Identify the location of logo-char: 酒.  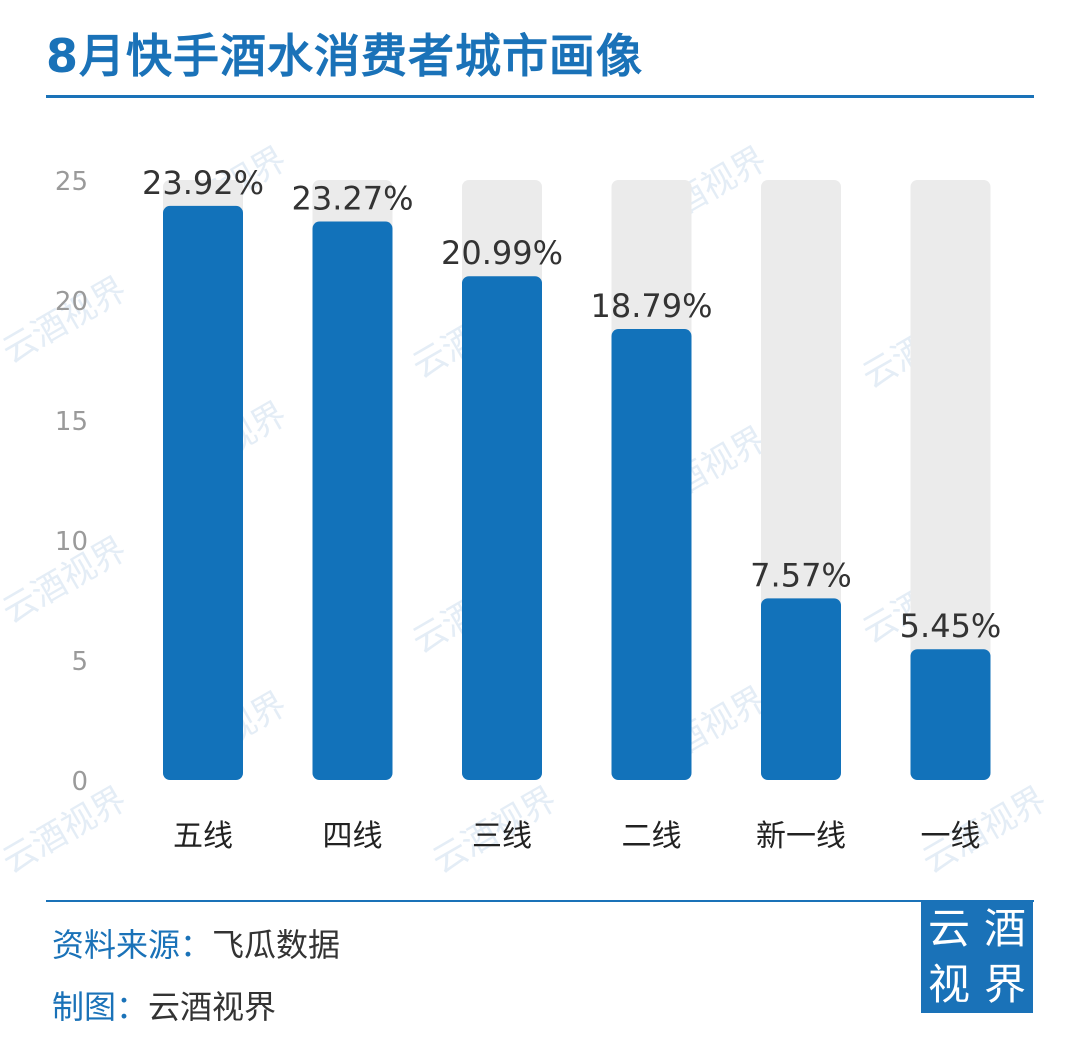
(1004, 928).